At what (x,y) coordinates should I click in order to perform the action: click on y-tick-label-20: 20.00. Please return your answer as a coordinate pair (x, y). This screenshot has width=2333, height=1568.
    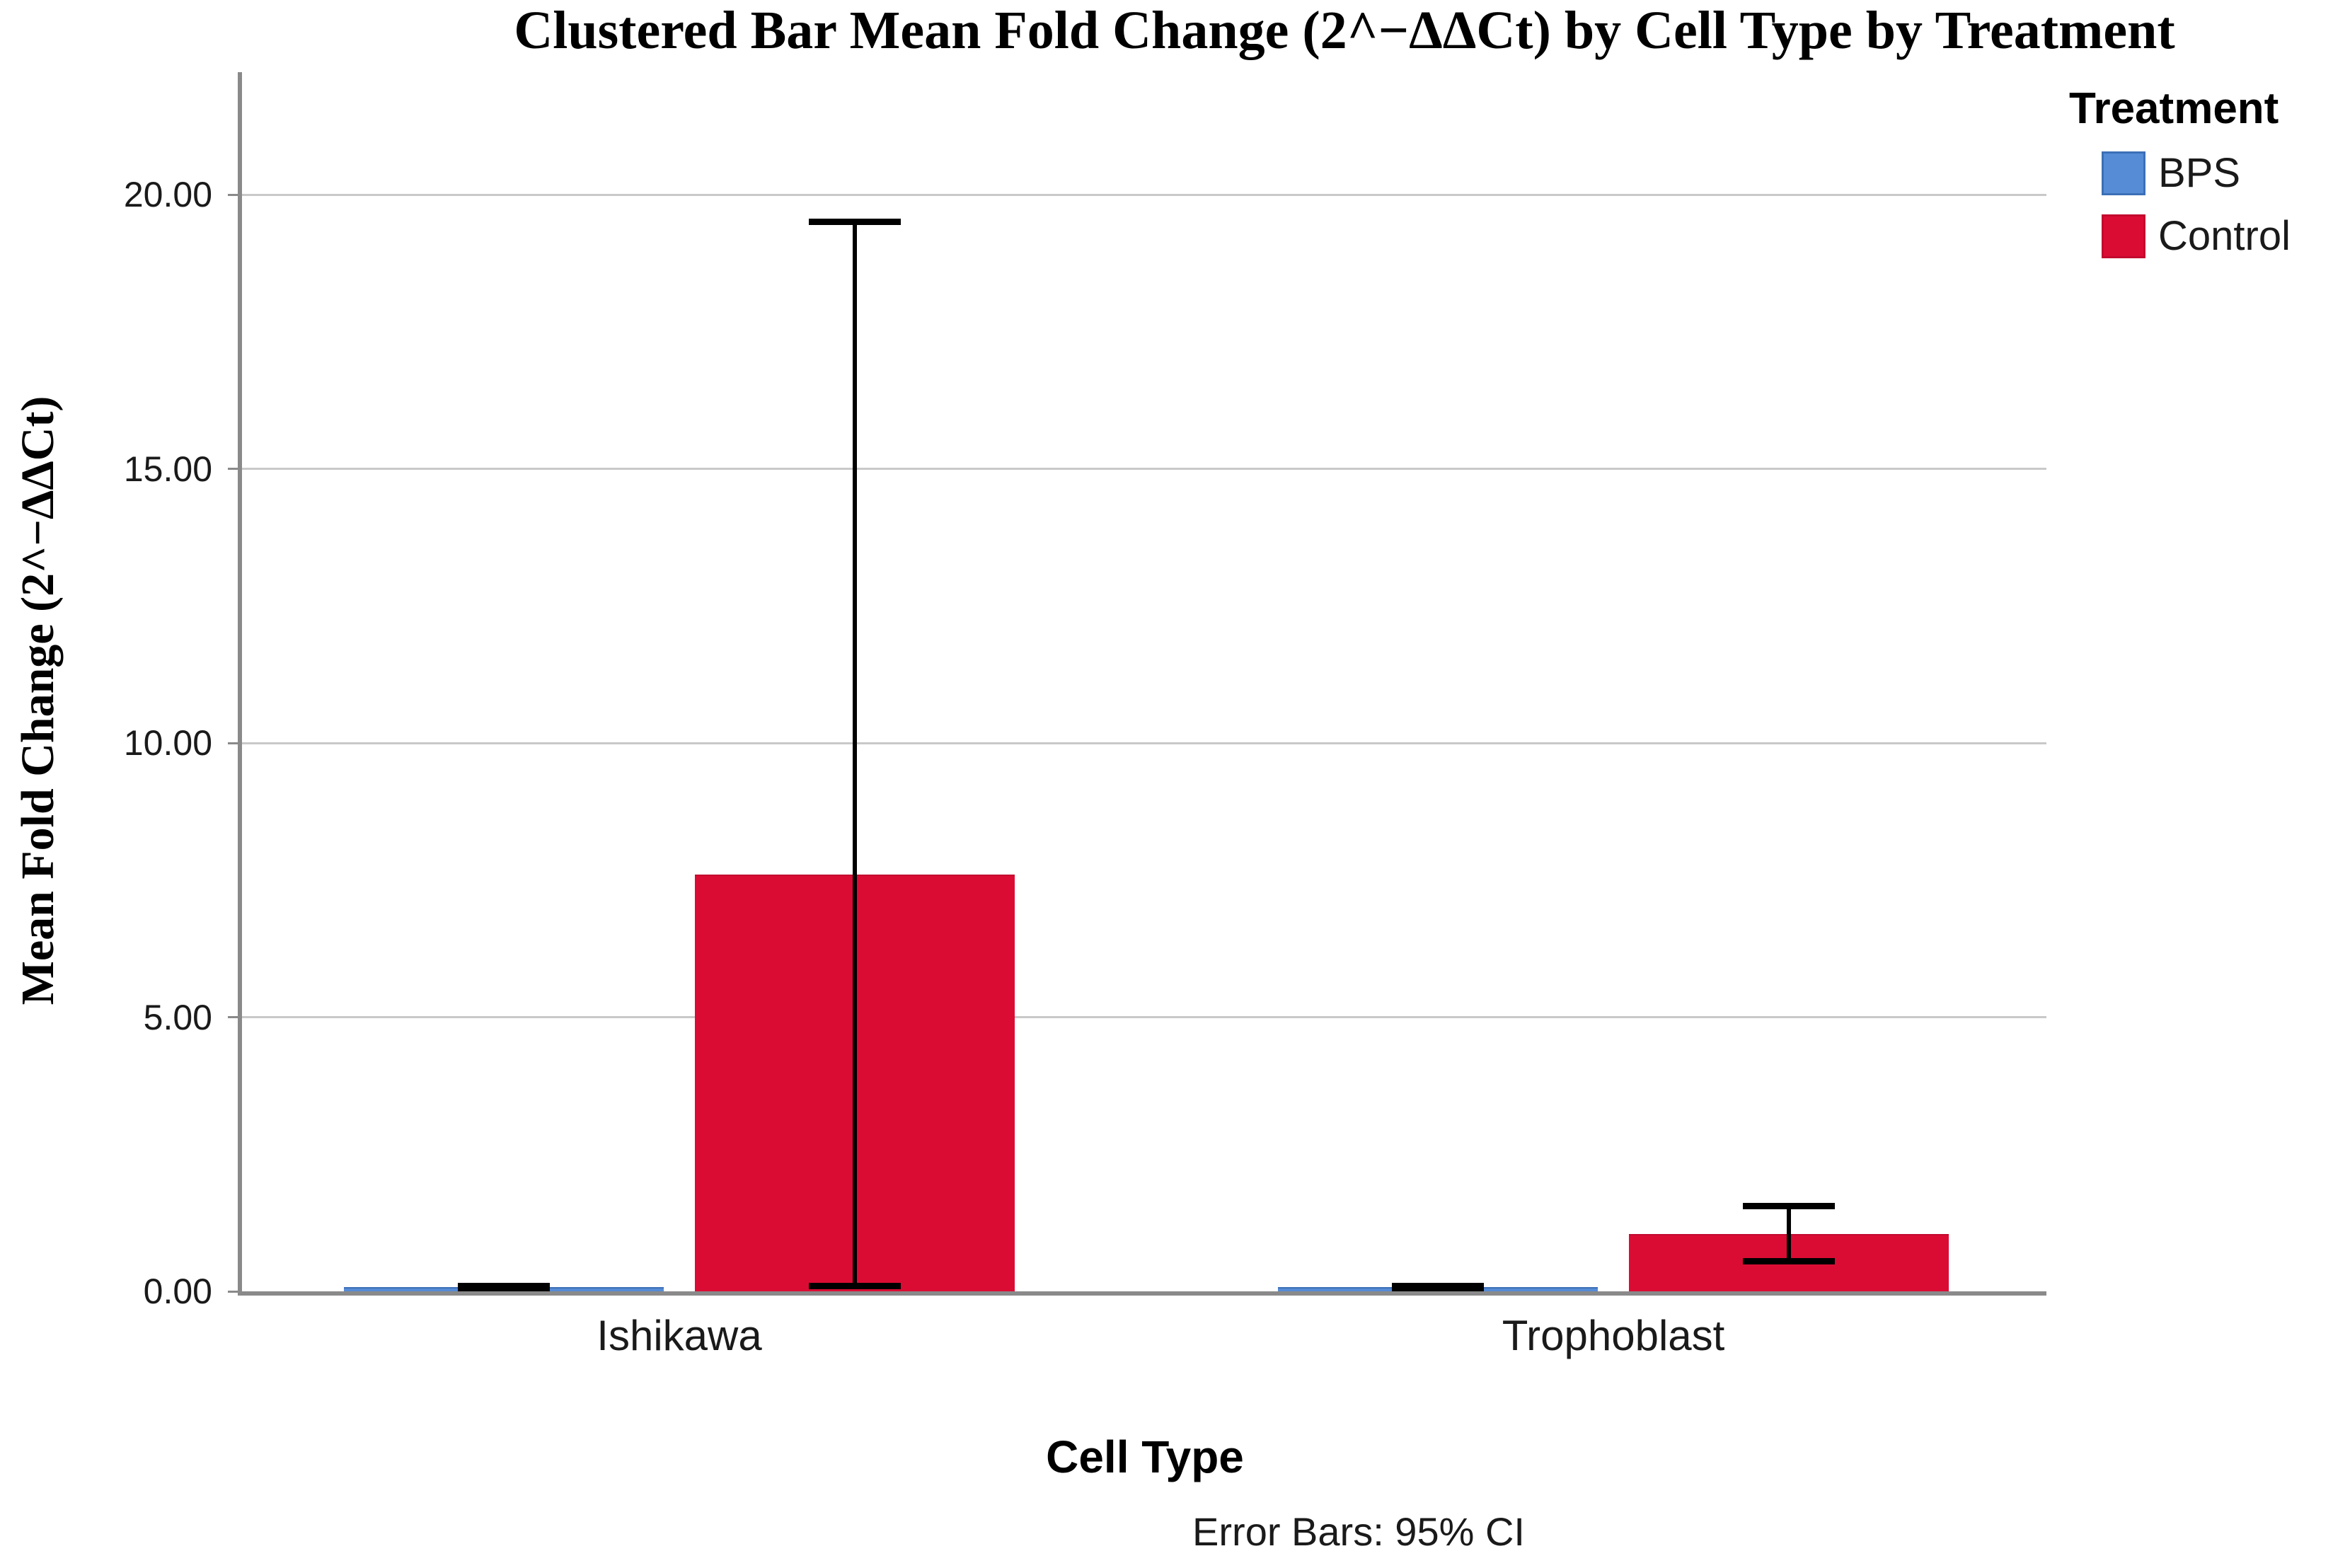
    Looking at the image, I should click on (167, 194).